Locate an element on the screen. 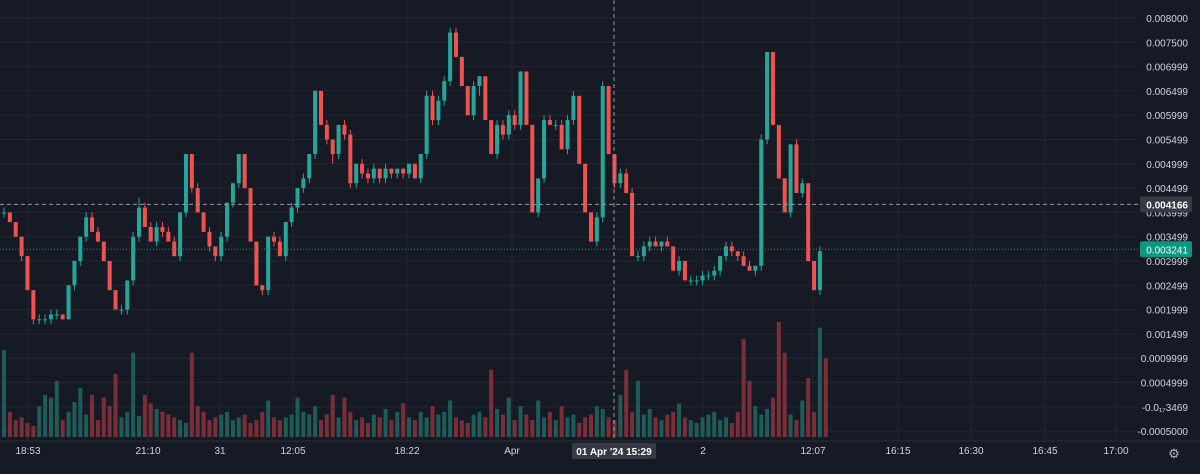 This screenshot has width=1200, height=474. y-tick-label: 0.001999 is located at coordinates (1167, 311).